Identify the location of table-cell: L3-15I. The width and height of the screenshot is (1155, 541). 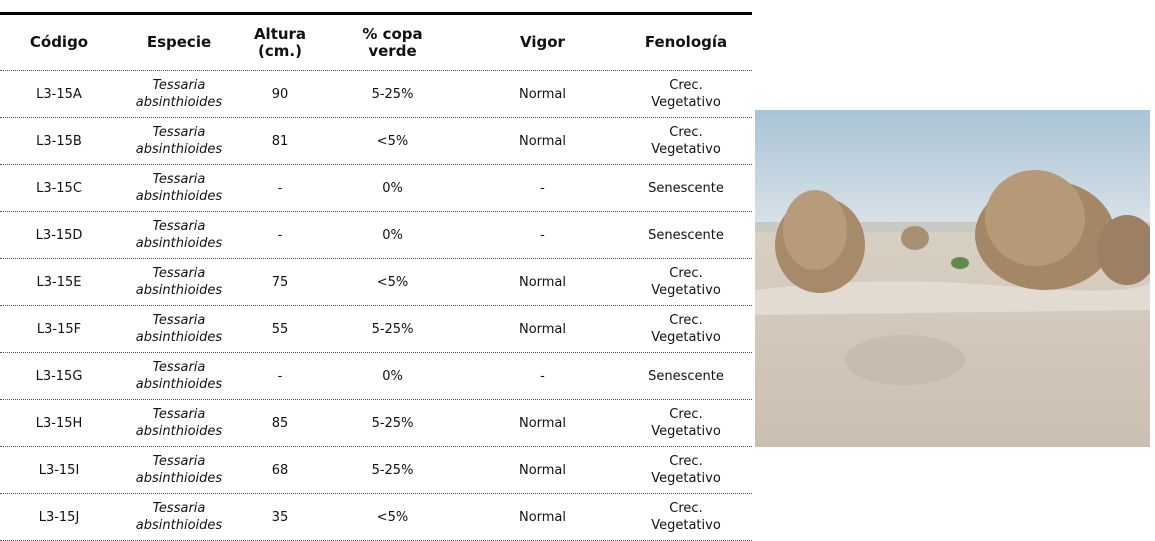
(59, 470).